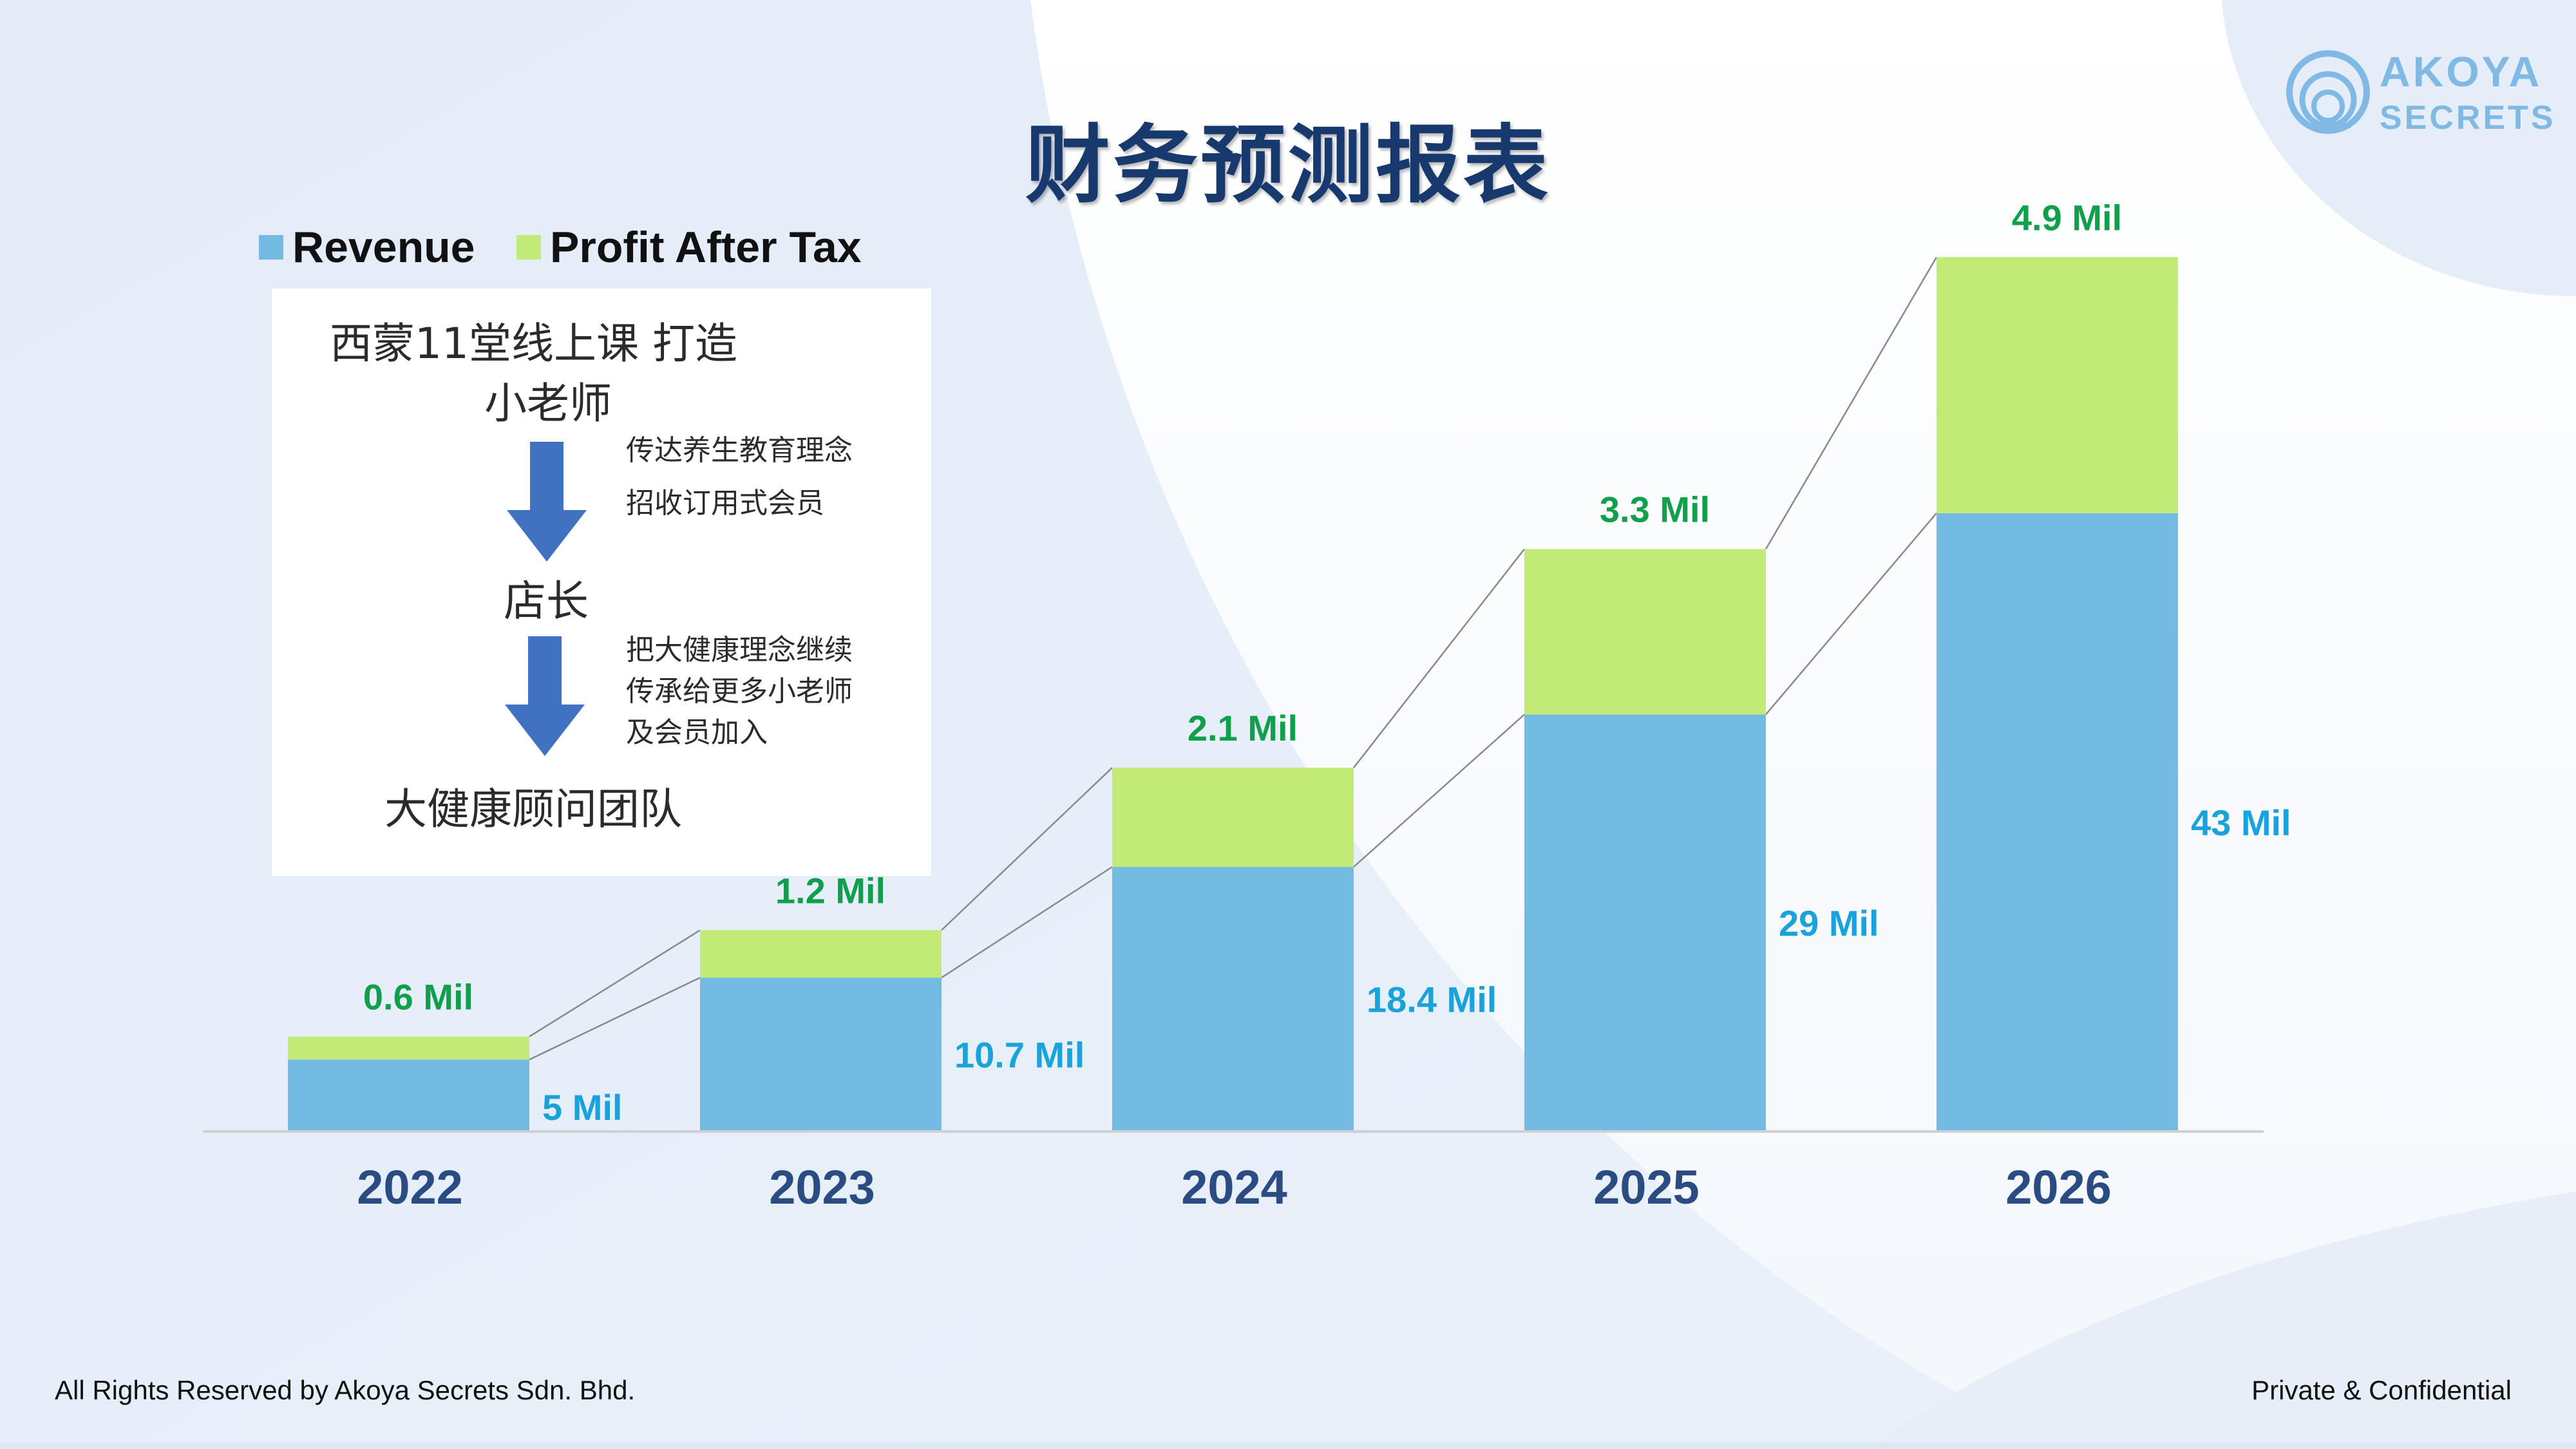 The width and height of the screenshot is (2576, 1449). I want to click on infobox-step3: 大健康顾问团队, so click(533, 809).